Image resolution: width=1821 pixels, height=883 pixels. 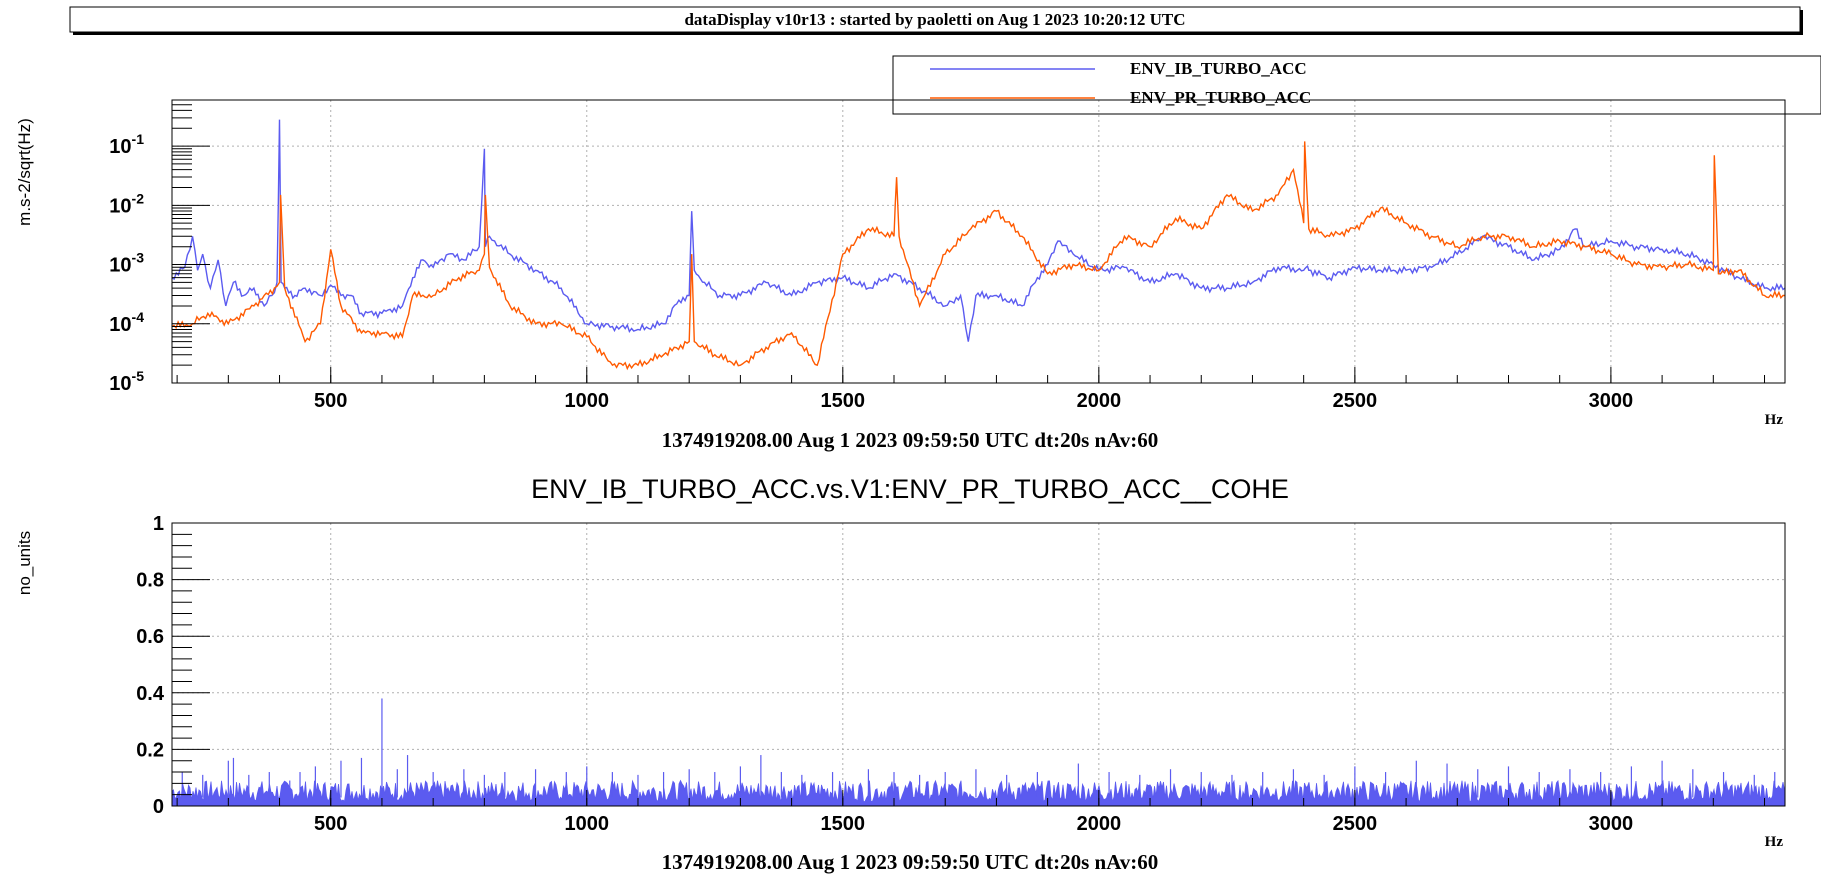 I want to click on top-x-ticks: 500 1000 1500 2000 2500 3000, so click(x=971, y=389).